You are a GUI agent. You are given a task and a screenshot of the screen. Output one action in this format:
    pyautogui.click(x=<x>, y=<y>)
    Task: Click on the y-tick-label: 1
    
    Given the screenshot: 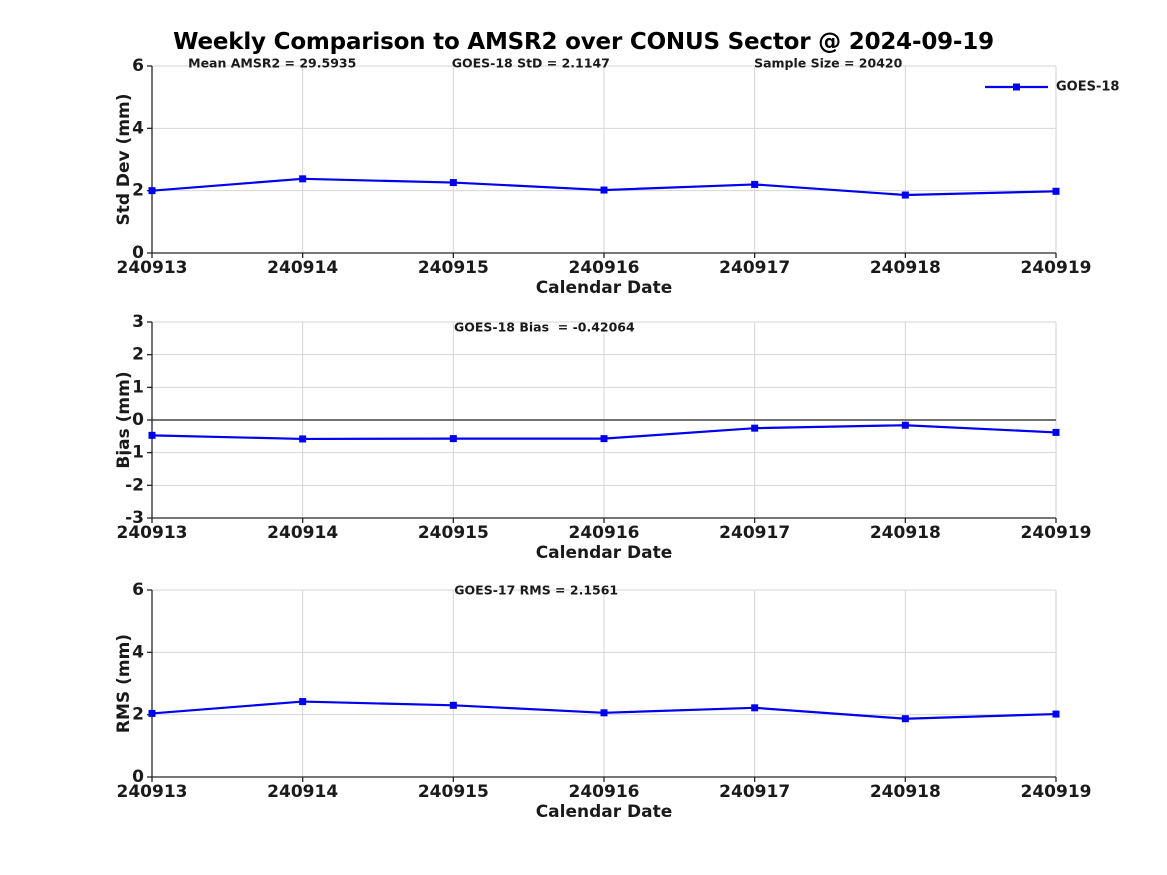 What is the action you would take?
    pyautogui.click(x=138, y=387)
    